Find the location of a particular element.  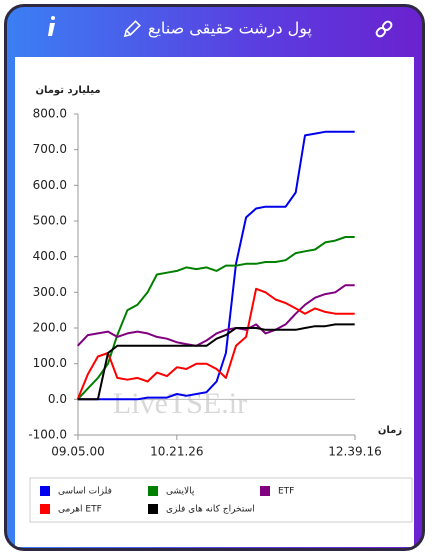

legend-label: فلزات اساسی is located at coordinates (85, 492).